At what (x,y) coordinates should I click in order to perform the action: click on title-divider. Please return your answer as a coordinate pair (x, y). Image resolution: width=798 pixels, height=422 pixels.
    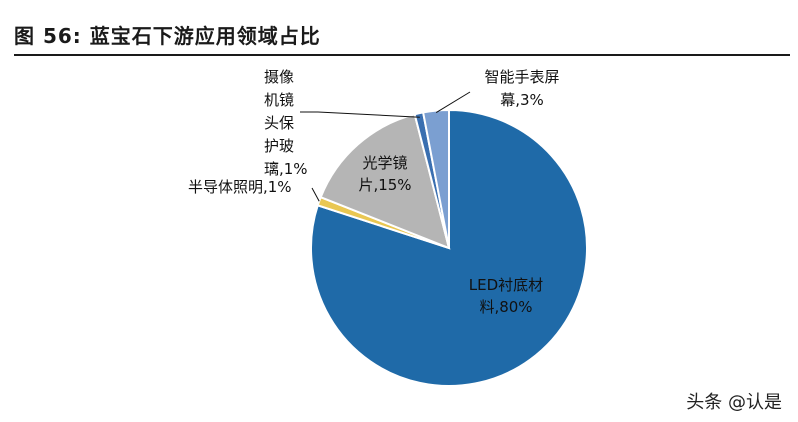
    Looking at the image, I should click on (402, 55).